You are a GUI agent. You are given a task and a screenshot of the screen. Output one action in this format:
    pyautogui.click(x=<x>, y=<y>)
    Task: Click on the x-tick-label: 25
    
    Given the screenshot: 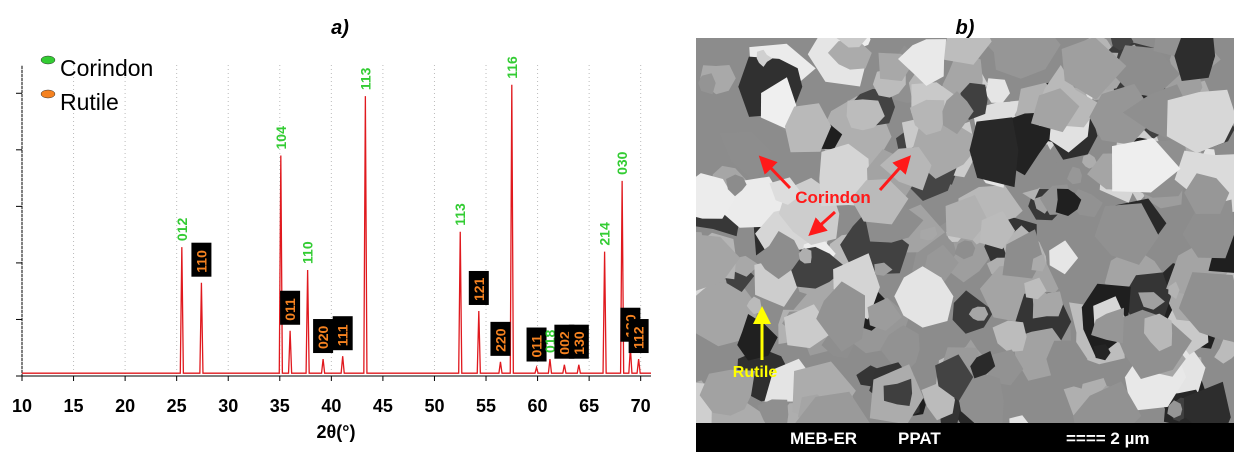 What is the action you would take?
    pyautogui.click(x=177, y=406)
    